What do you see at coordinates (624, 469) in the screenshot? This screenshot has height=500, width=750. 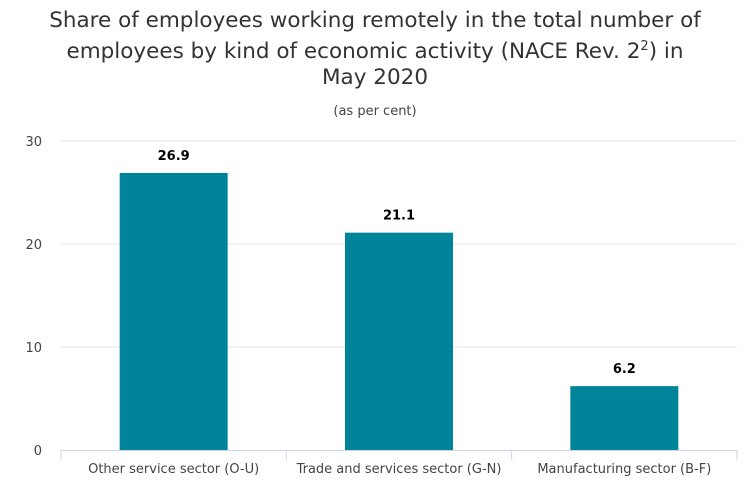 I see `x-category-label: Manufacturing sector (B-F)` at bounding box center [624, 469].